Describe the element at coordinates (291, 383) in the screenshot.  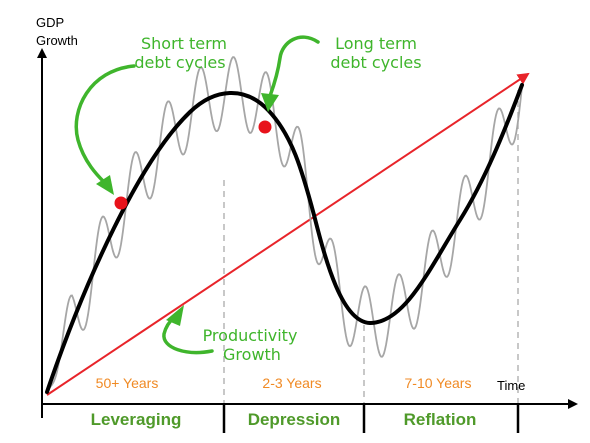
I see `depression-duration: 2-3 Years` at that location.